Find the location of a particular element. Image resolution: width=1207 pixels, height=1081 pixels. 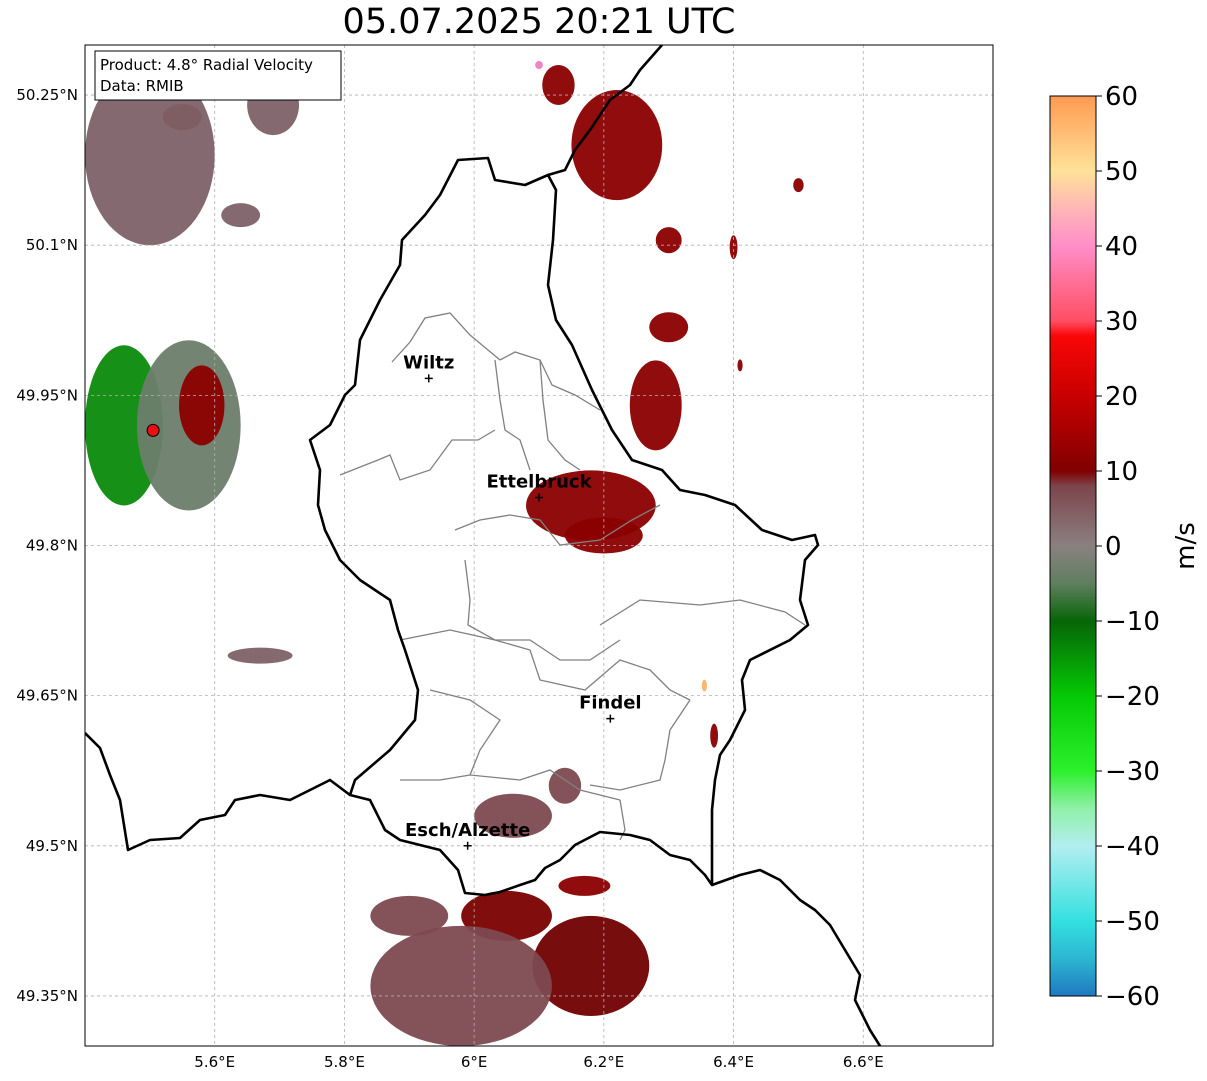

lat-tick-label: 50.25°N is located at coordinates (47, 95).